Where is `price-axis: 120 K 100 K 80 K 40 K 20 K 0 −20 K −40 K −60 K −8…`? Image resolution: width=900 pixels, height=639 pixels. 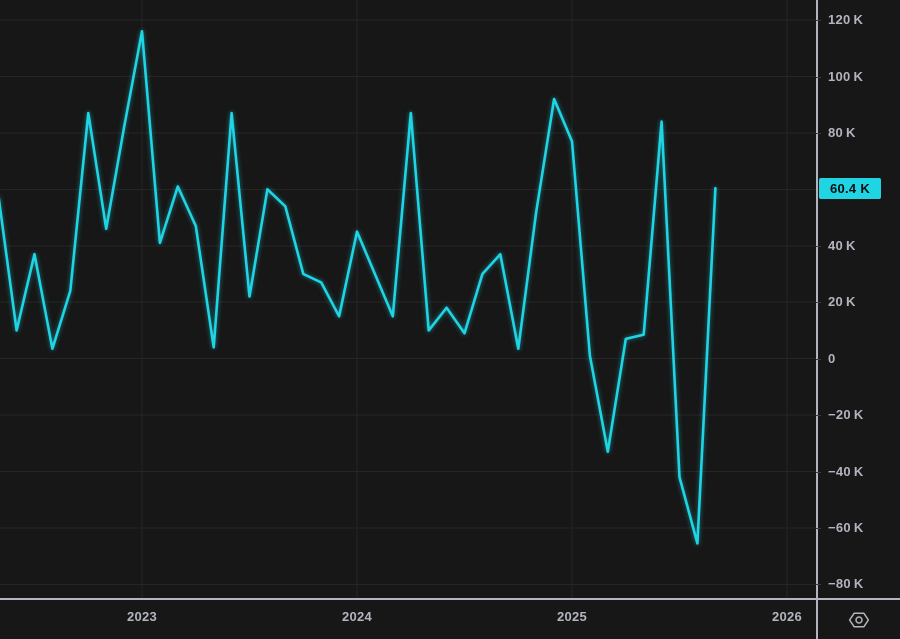 price-axis: 120 K 100 K 80 K 40 K 20 K 0 −20 K −40 K −60 K −8… is located at coordinates (858, 299).